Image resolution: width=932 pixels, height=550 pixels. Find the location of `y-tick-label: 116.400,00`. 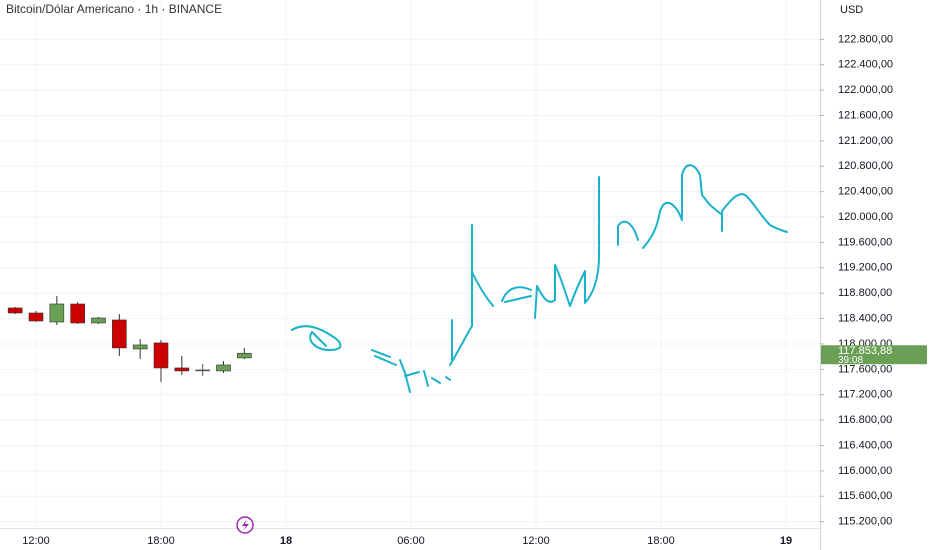

y-tick-label: 116.400,00 is located at coordinates (865, 445).